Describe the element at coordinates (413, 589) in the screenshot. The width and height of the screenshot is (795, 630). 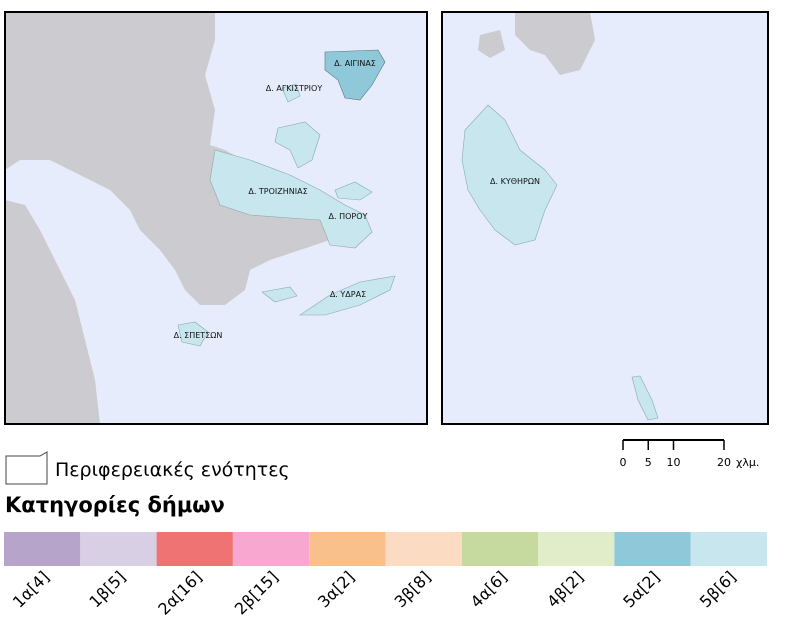
I see `legend-label: 3β[8]` at that location.